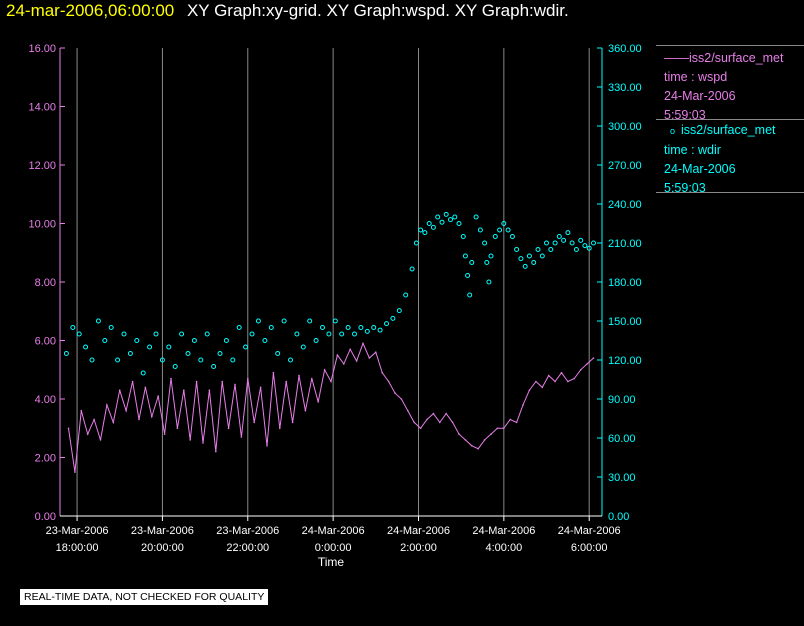  Describe the element at coordinates (730, 119) in the screenshot. I see `legend-separator-middle` at that location.